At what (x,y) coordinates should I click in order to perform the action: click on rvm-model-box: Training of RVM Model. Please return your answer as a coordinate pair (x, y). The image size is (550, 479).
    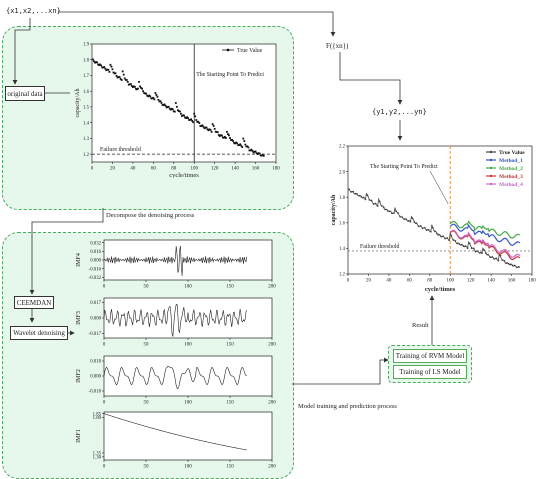
    Looking at the image, I should click on (430, 356).